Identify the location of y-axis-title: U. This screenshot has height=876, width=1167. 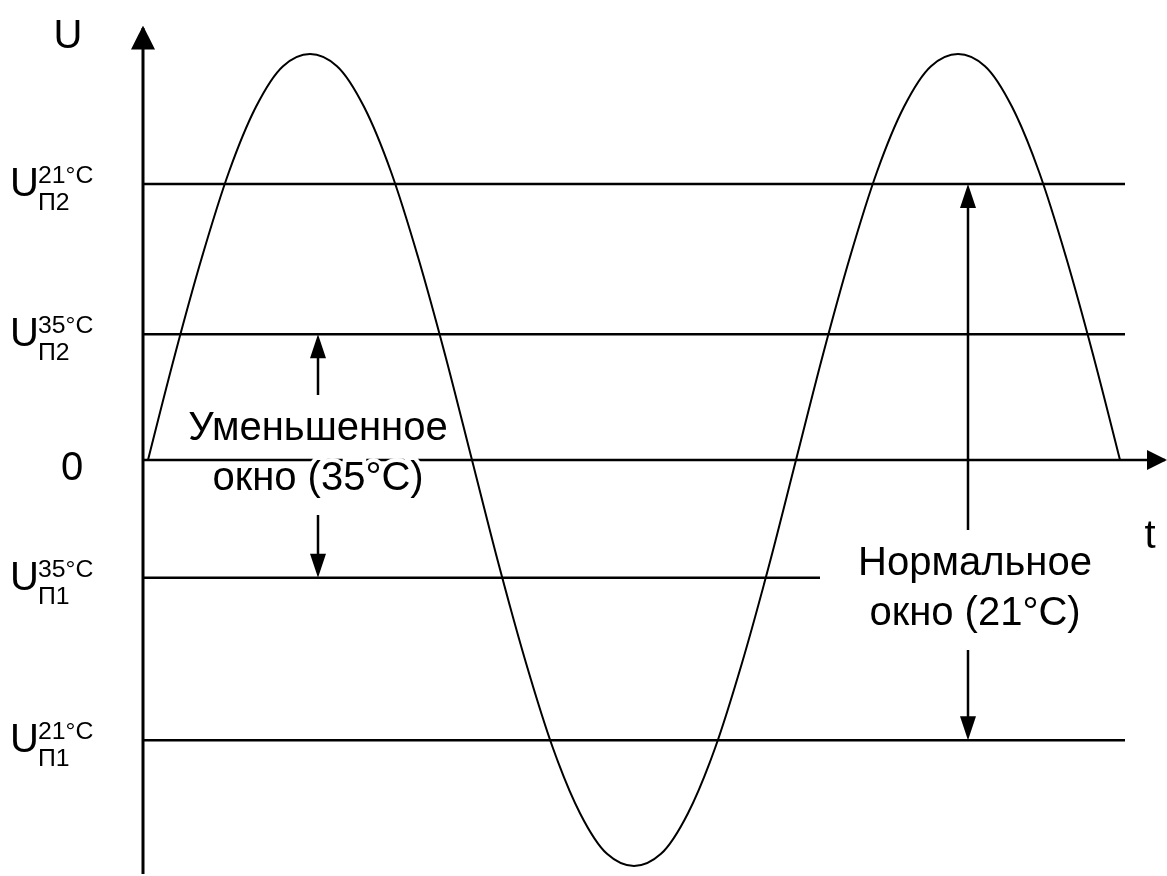
(68, 34).